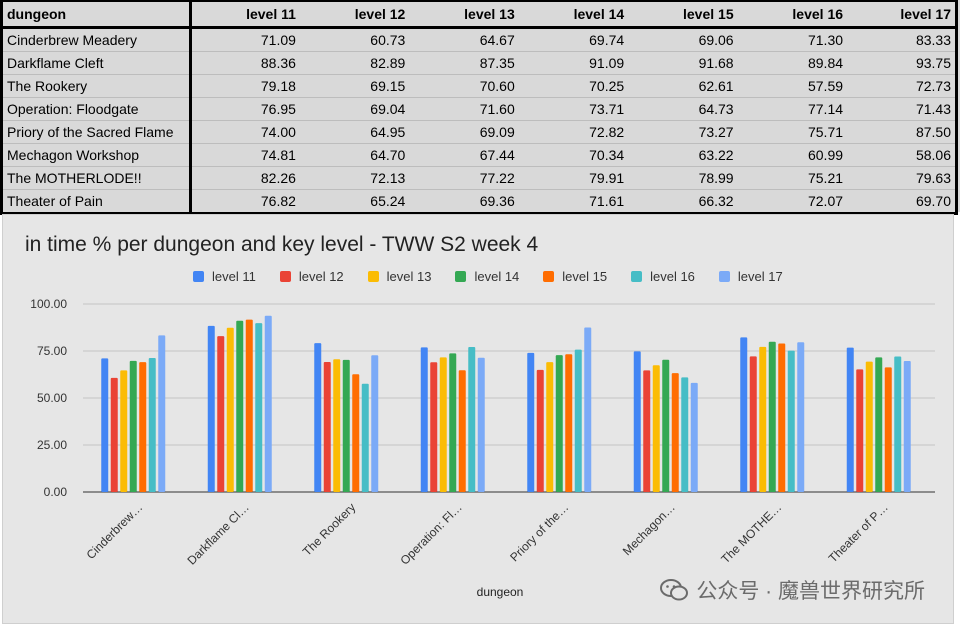  Describe the element at coordinates (96, 39) in the screenshot. I see `dungeon-name-cell: Cinderbrew Meadery` at that location.